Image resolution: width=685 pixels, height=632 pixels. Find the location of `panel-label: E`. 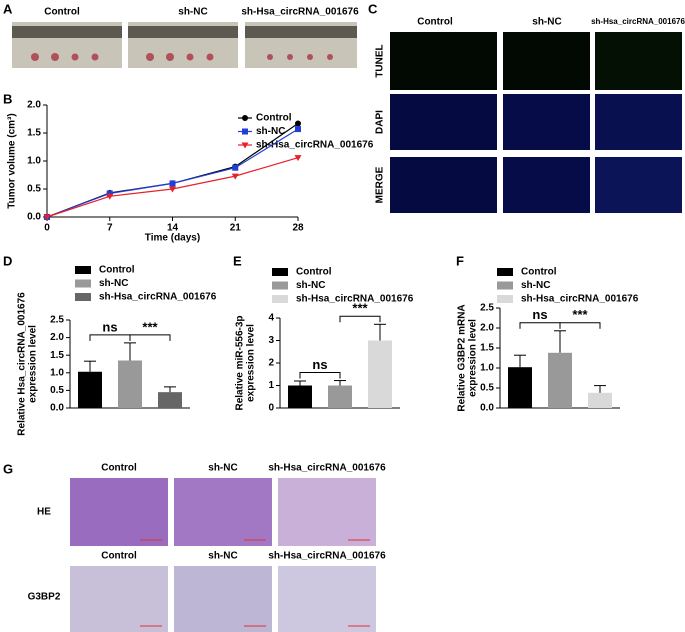

panel-label: E is located at coordinates (237, 260).